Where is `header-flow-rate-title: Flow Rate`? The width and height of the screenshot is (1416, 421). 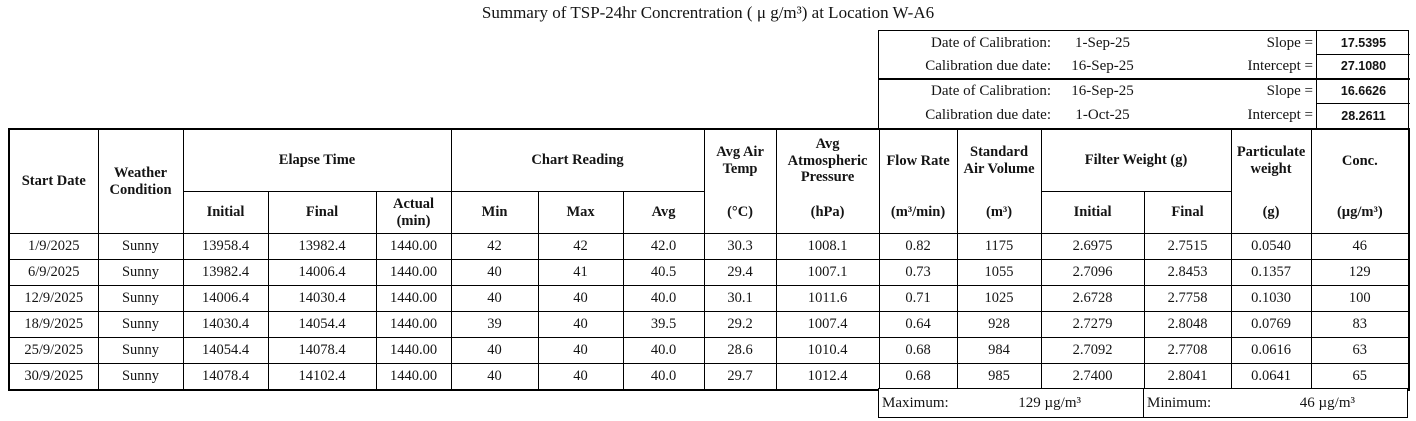 header-flow-rate-title: Flow Rate is located at coordinates (918, 160).